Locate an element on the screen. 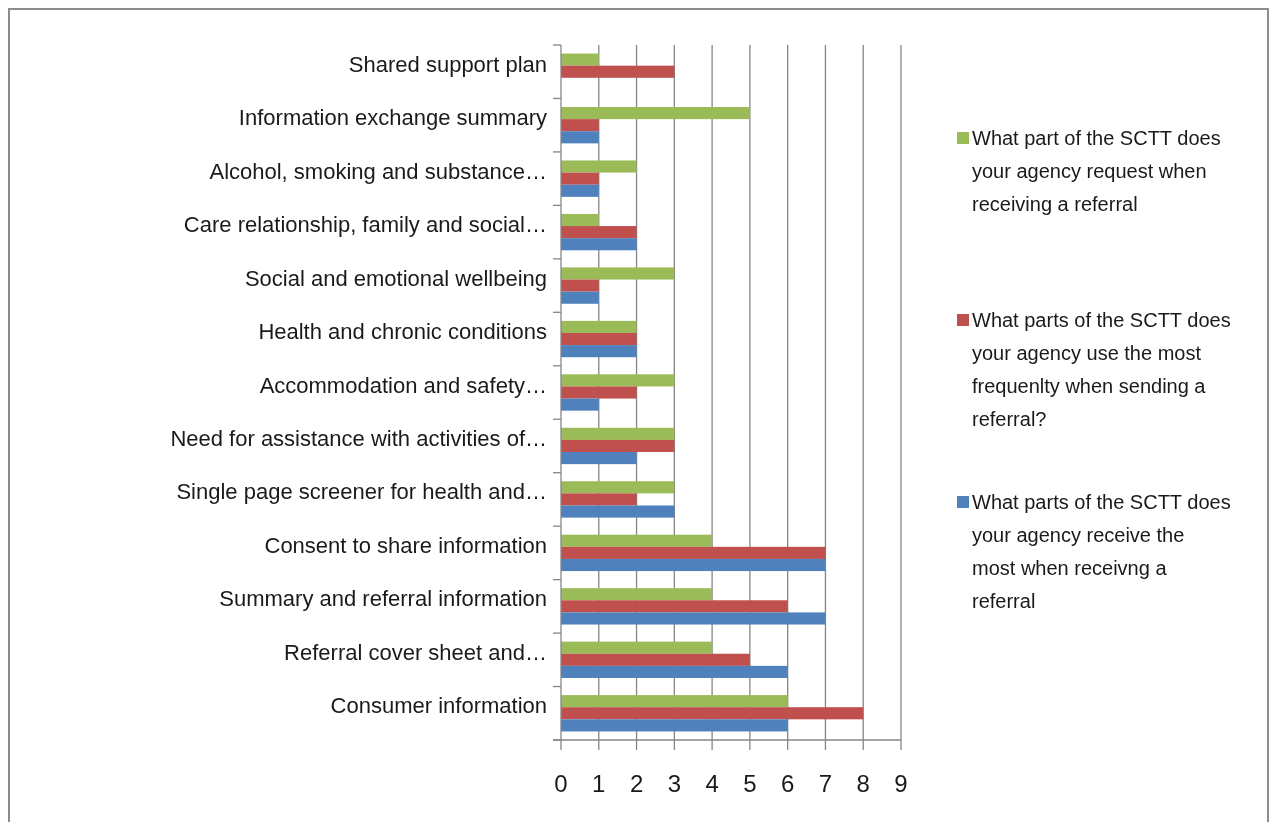 Image resolution: width=1272 pixels, height=822 pixels. y-tick-label: Social and emotional wellbeing is located at coordinates (395, 278).